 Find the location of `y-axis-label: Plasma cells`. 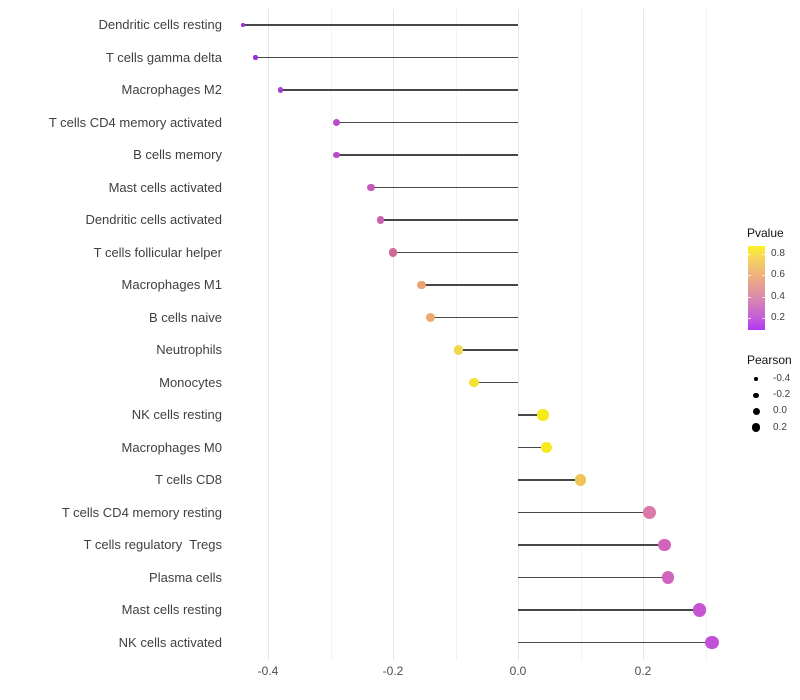

y-axis-label: Plasma cells is located at coordinates (185, 577).